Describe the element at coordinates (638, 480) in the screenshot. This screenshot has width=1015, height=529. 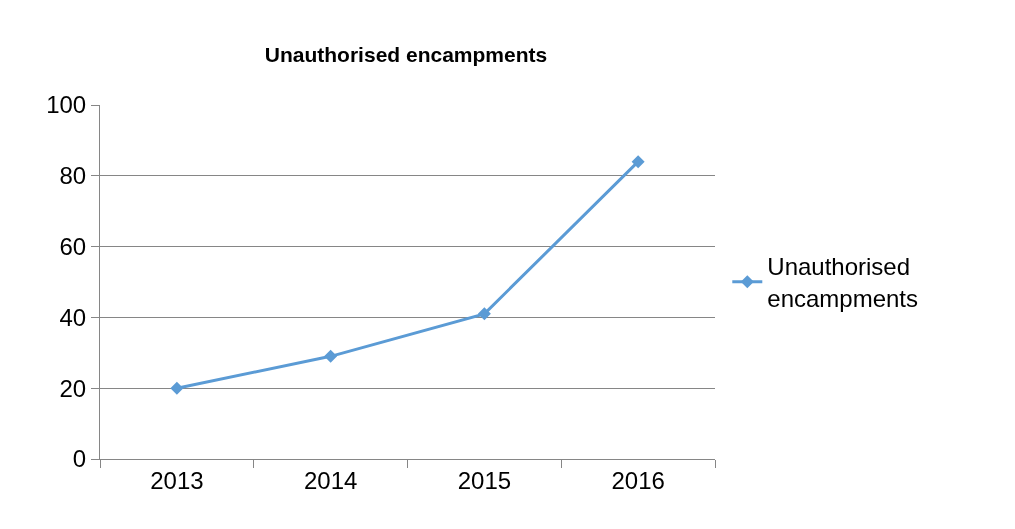
I see `x-tick-label: 2016` at that location.